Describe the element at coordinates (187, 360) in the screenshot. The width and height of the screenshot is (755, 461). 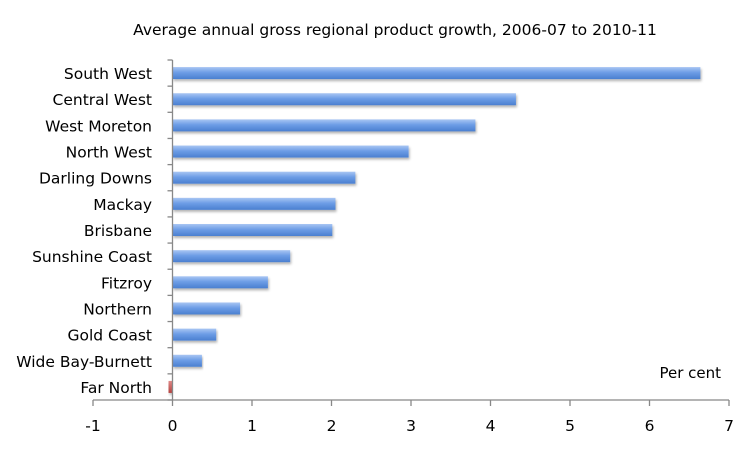
I see `bar-wide-bay-burnett` at that location.